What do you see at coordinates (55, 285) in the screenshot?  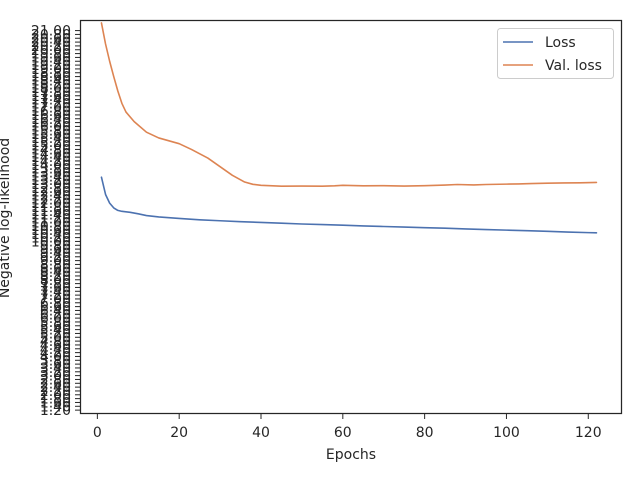 I see `y-tick-label: 7.80` at bounding box center [55, 285].